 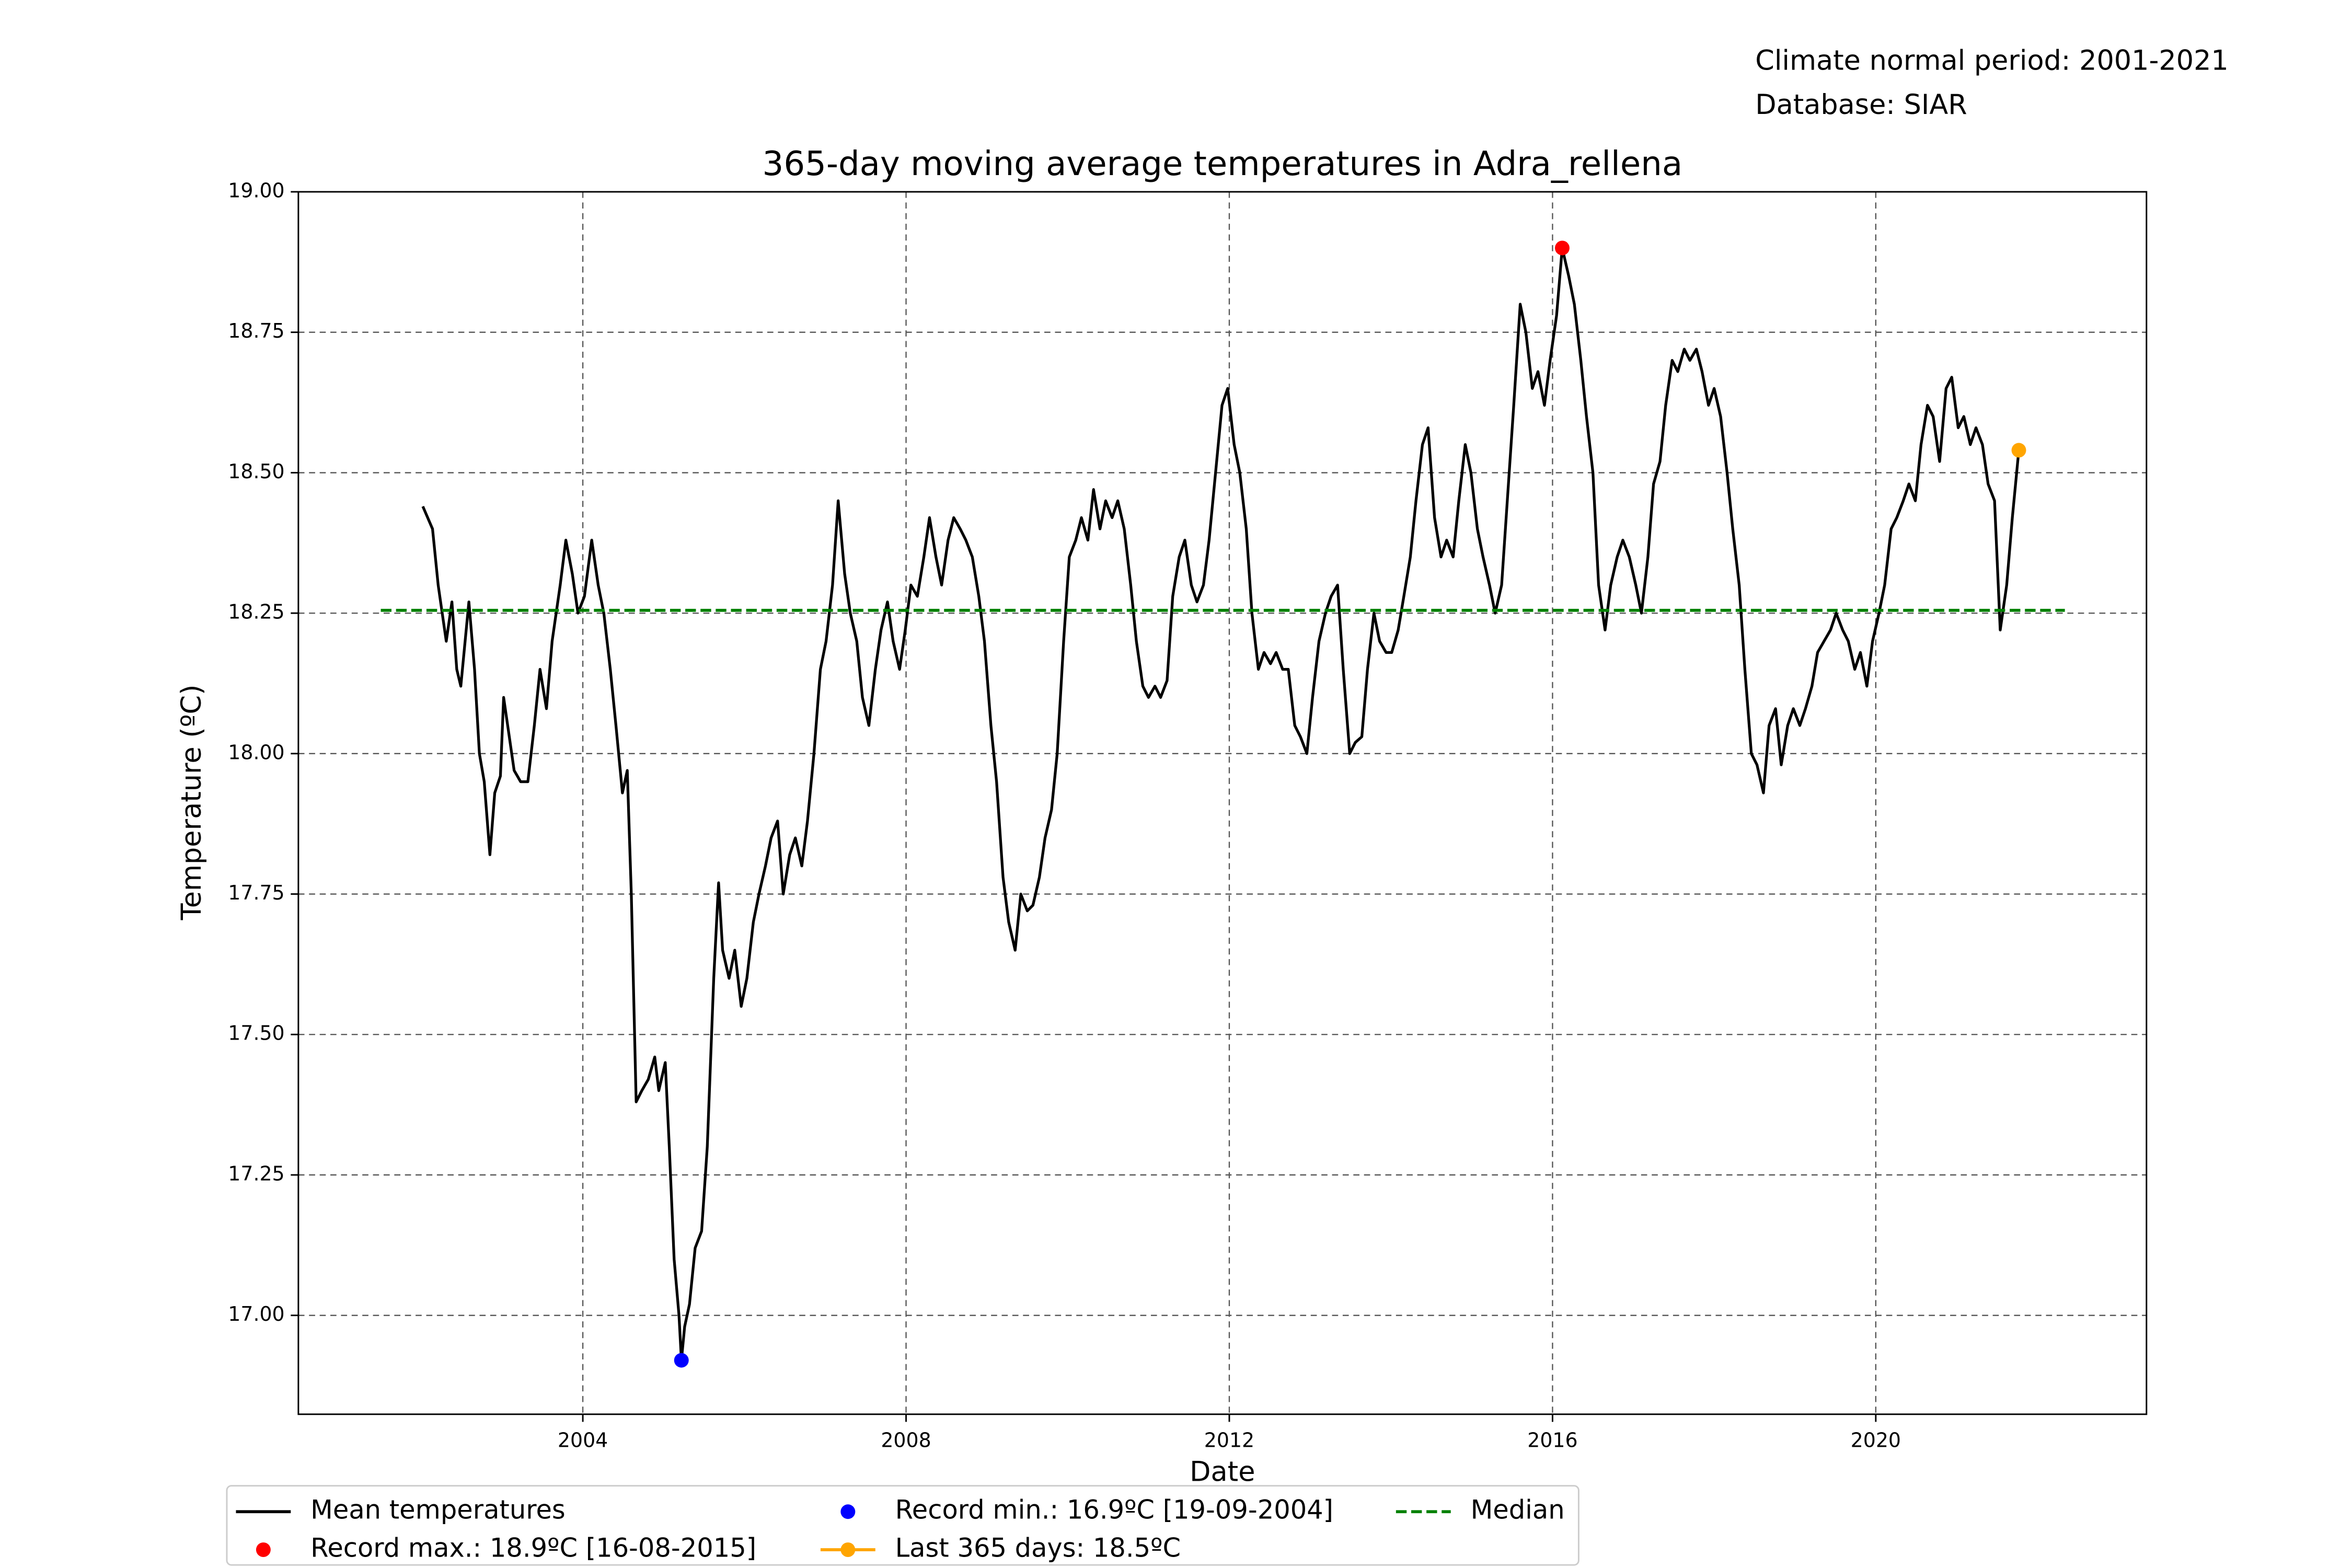 What do you see at coordinates (1038, 1548) in the screenshot?
I see `legend-label: Last 365 days: 18.5ºC` at bounding box center [1038, 1548].